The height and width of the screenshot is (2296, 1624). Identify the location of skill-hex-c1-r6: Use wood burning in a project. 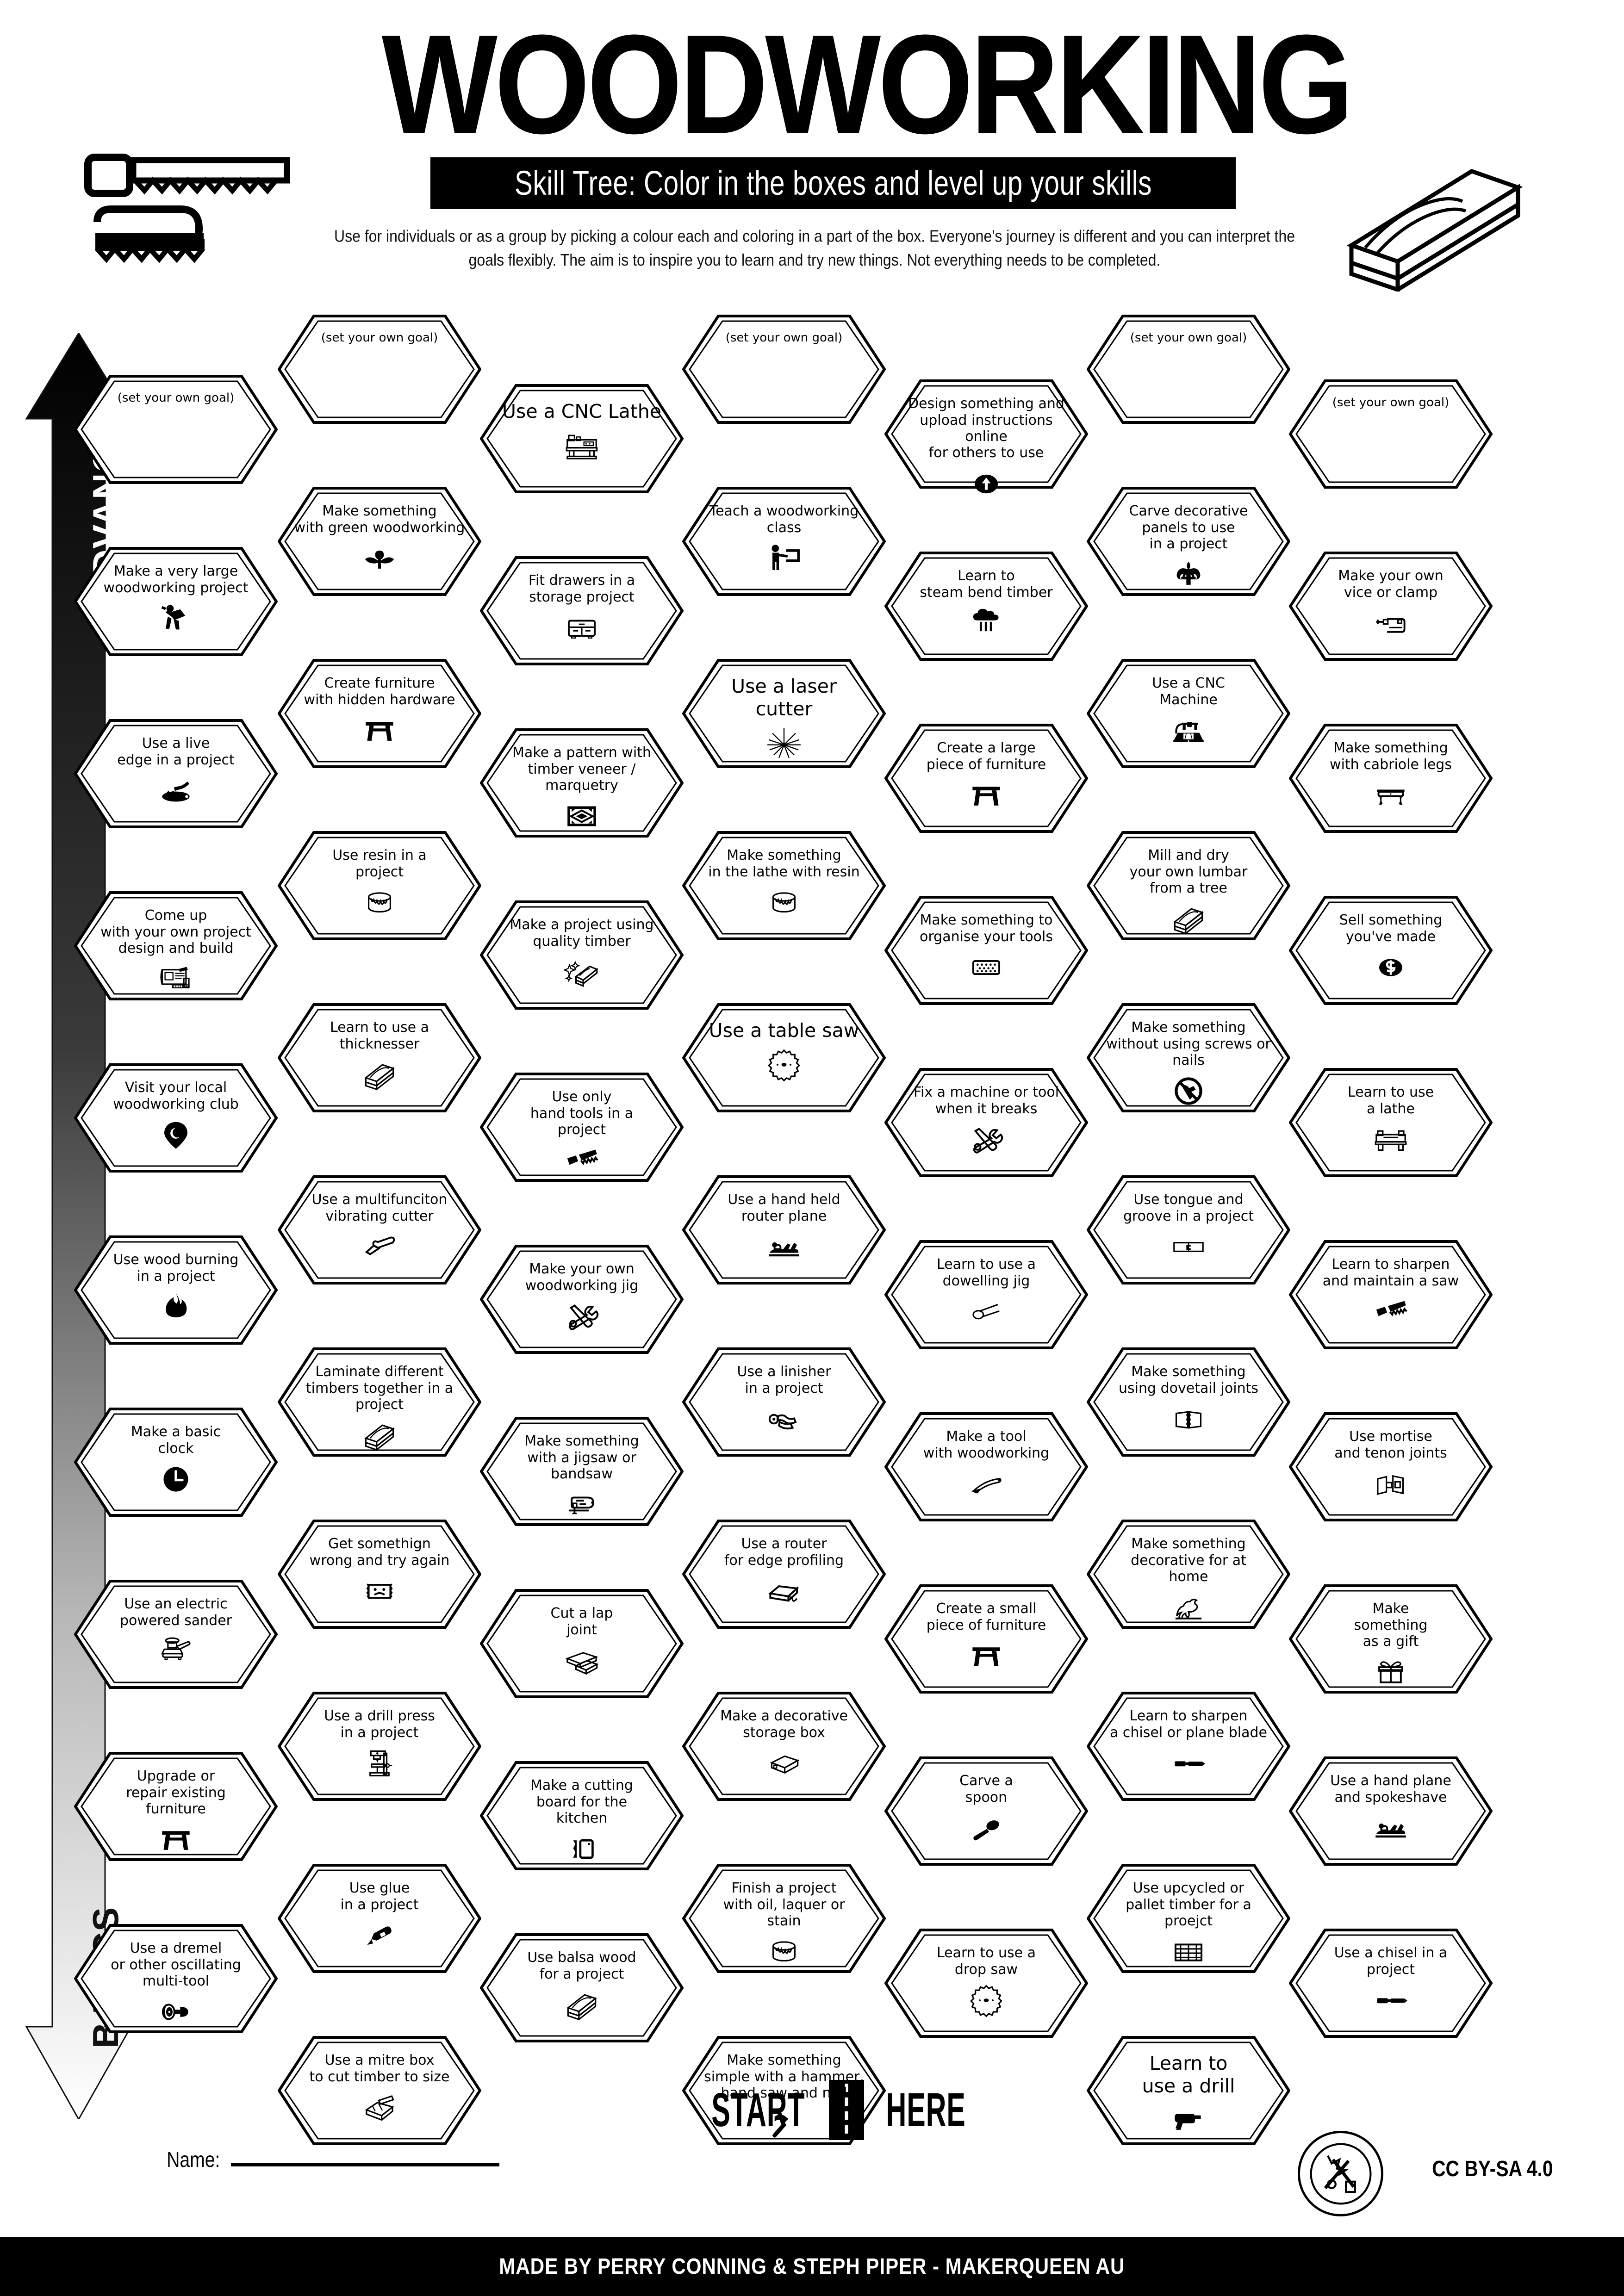
(176, 1290).